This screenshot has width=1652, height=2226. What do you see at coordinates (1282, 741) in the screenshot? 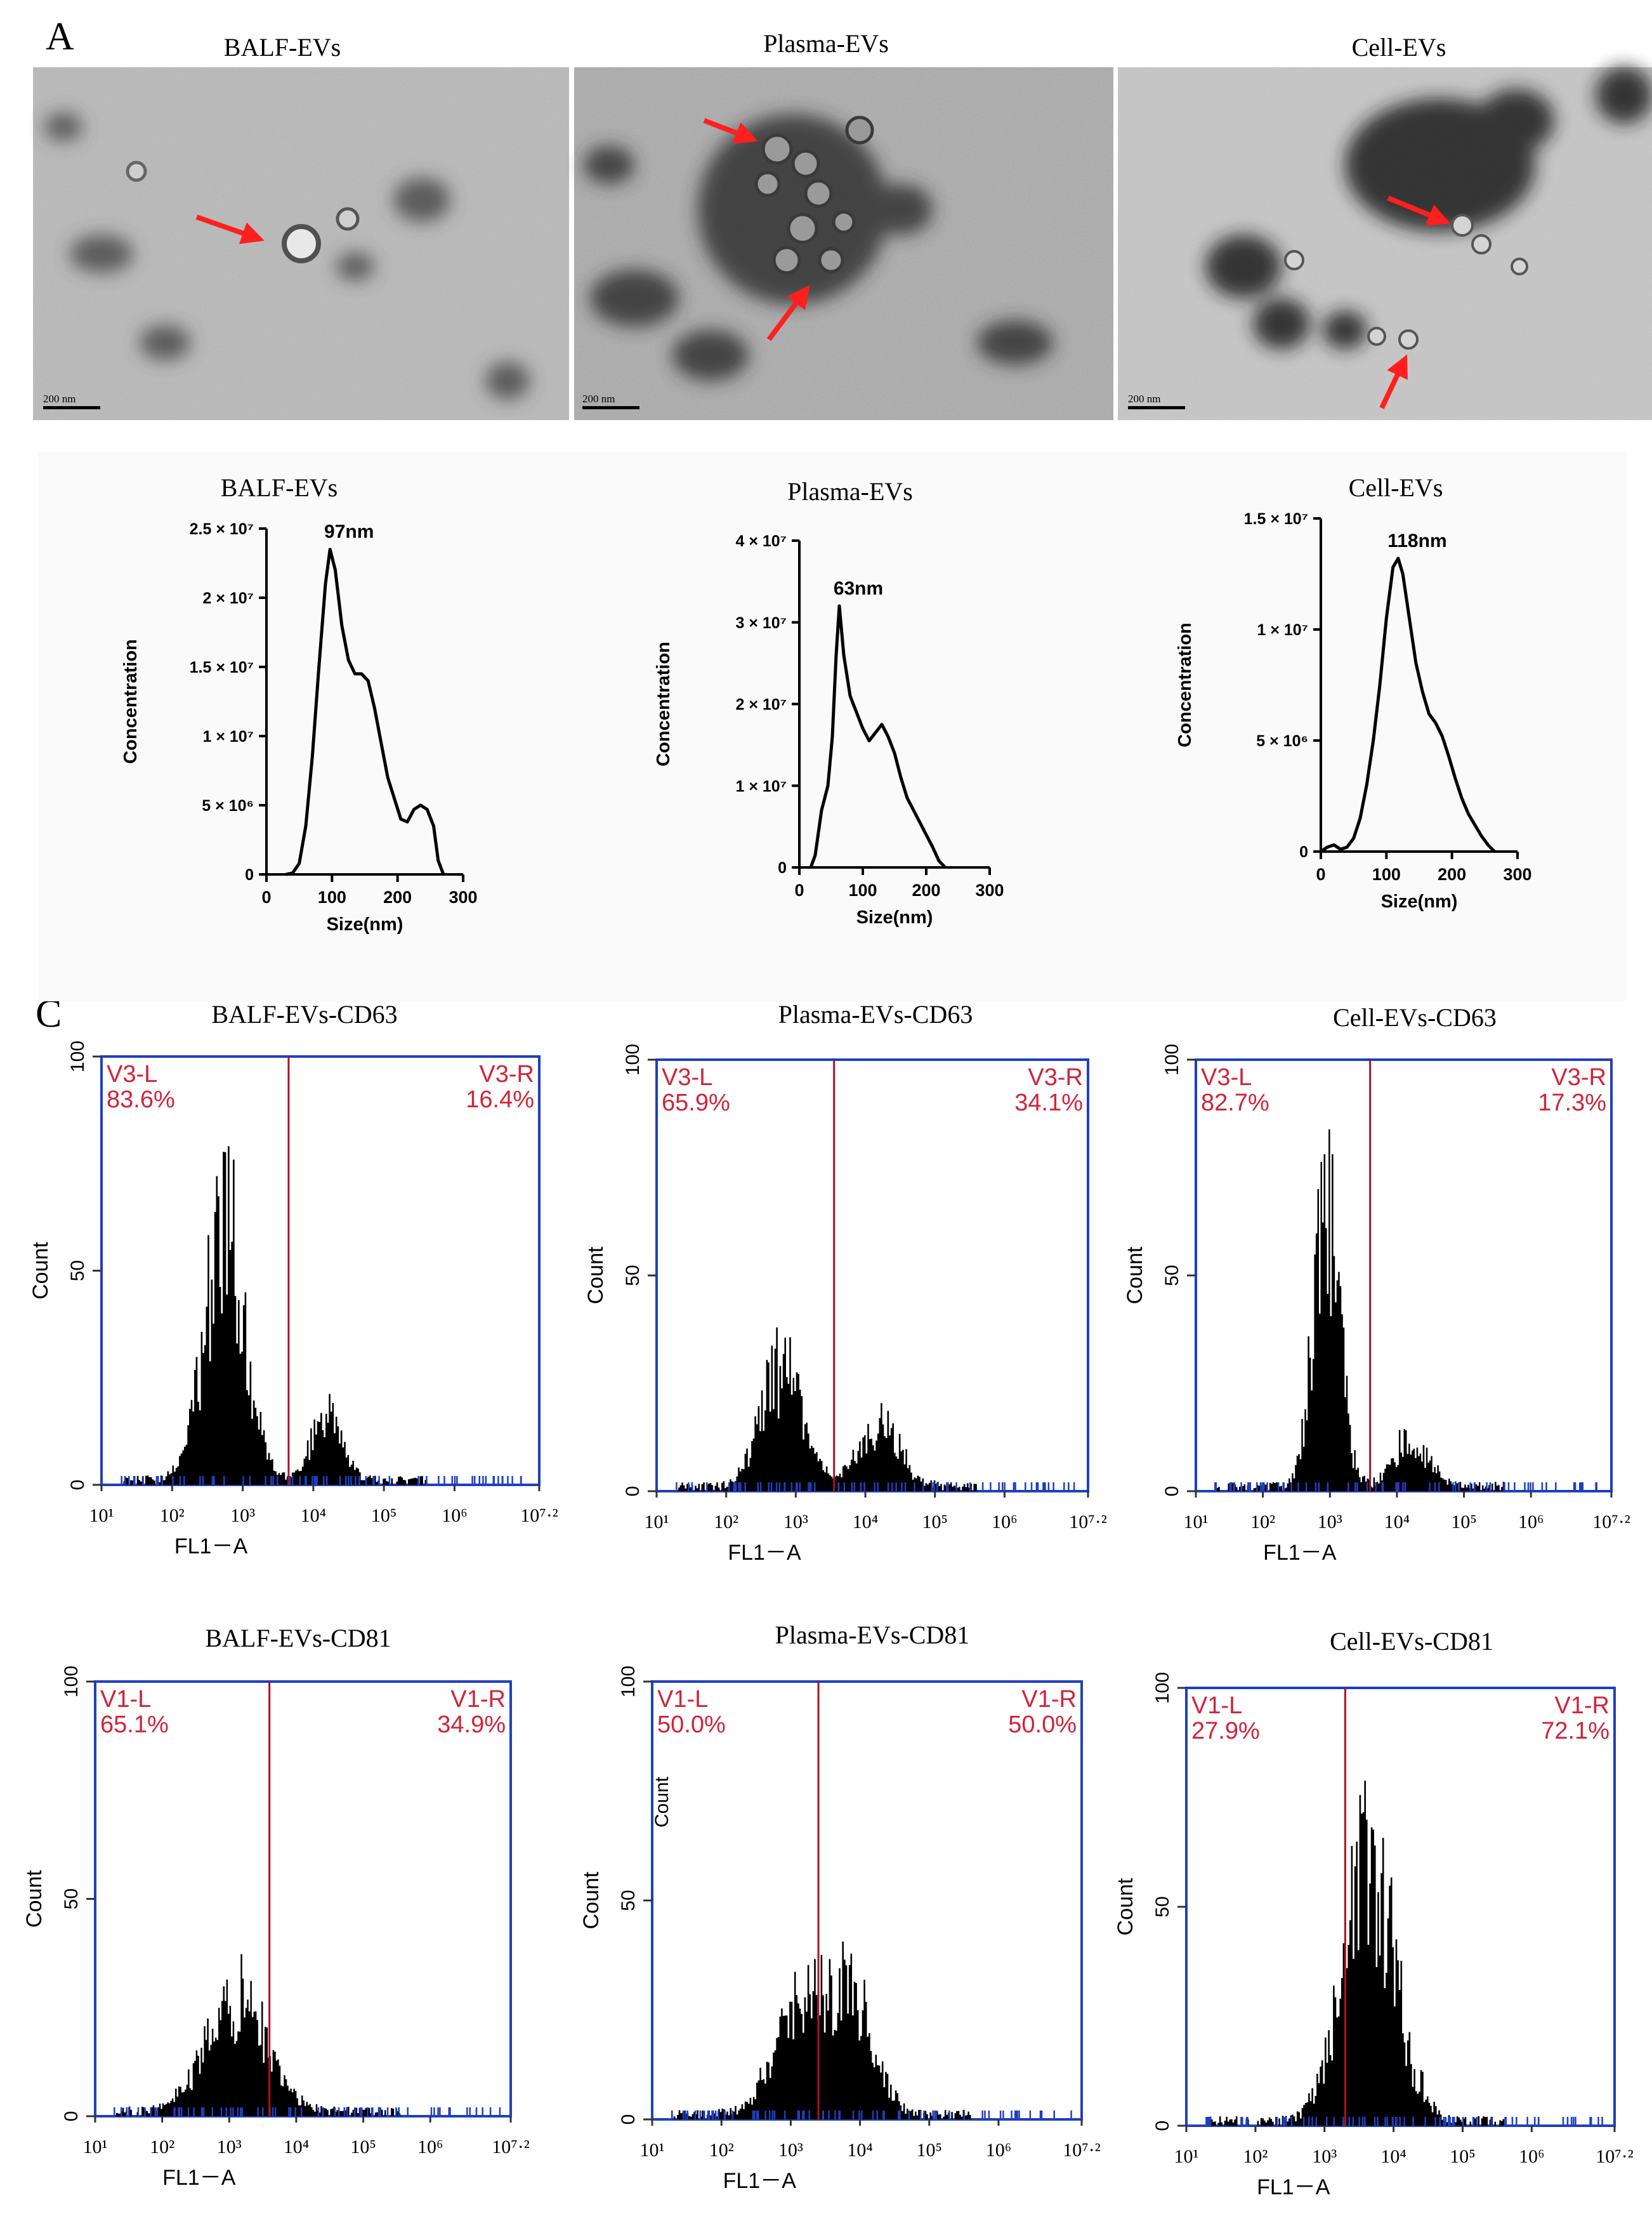
I see `y-tick-label: 5 × 10⁶` at bounding box center [1282, 741].